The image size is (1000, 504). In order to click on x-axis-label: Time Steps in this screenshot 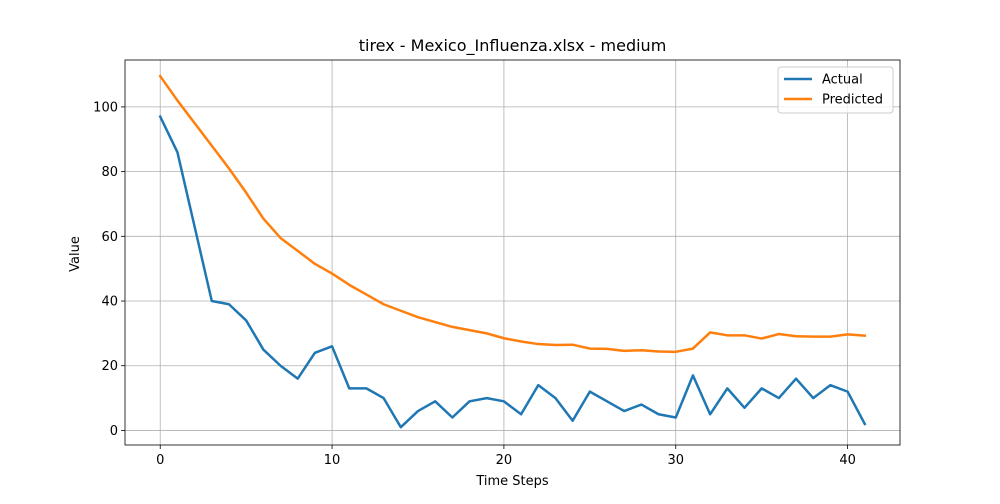, I will do `click(512, 481)`.